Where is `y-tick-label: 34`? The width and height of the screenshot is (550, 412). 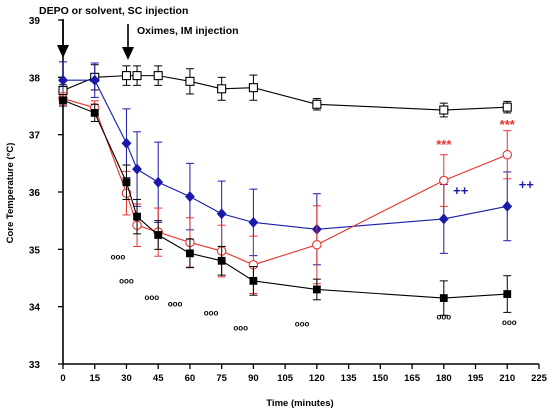 y-tick-label: 34 is located at coordinates (35, 308).